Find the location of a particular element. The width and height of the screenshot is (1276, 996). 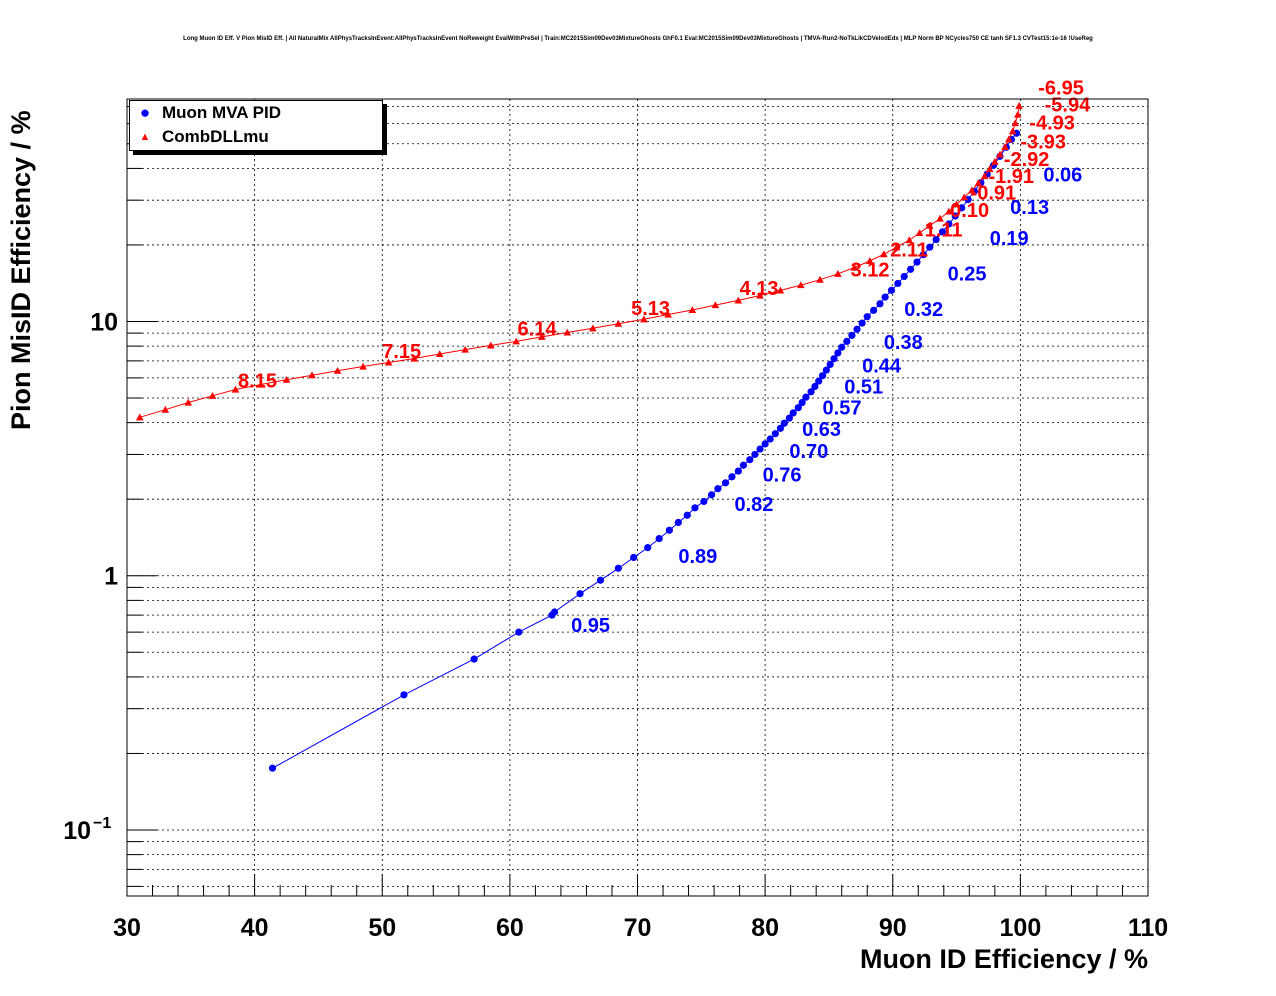

x-tick-label: 50 is located at coordinates (382, 928).